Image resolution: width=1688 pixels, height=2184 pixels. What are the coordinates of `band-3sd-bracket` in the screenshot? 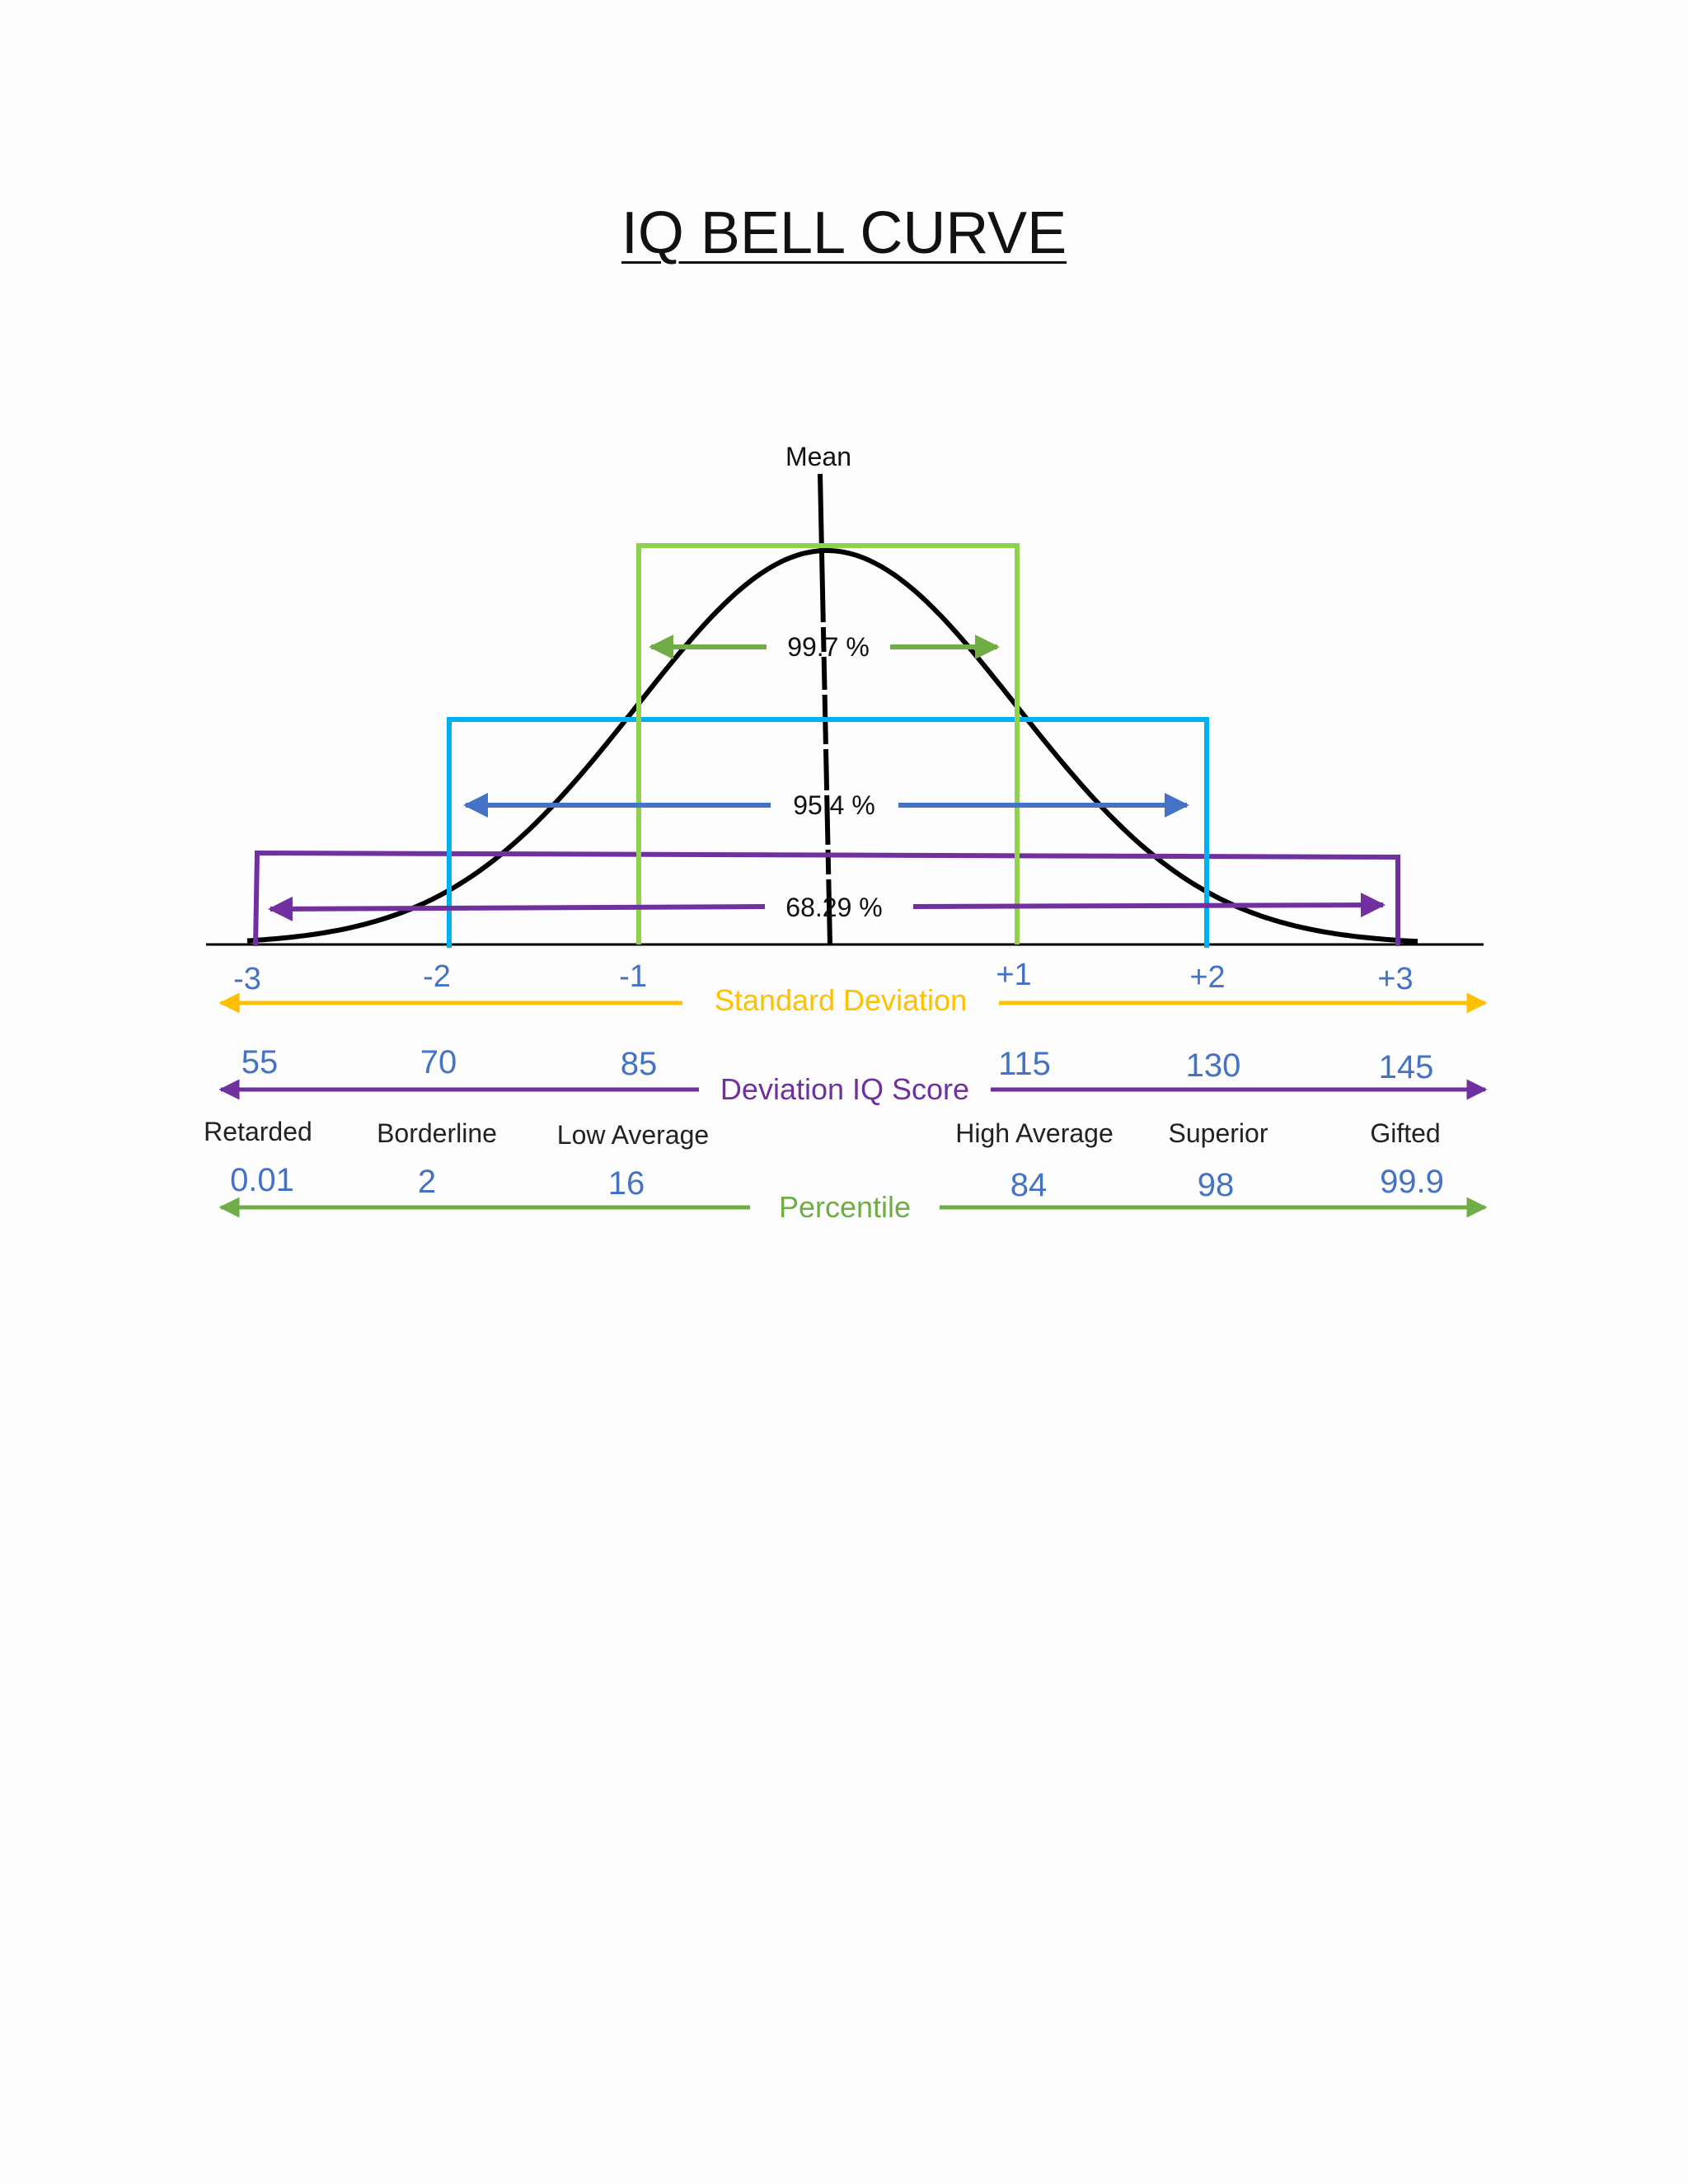 It's located at (827, 898).